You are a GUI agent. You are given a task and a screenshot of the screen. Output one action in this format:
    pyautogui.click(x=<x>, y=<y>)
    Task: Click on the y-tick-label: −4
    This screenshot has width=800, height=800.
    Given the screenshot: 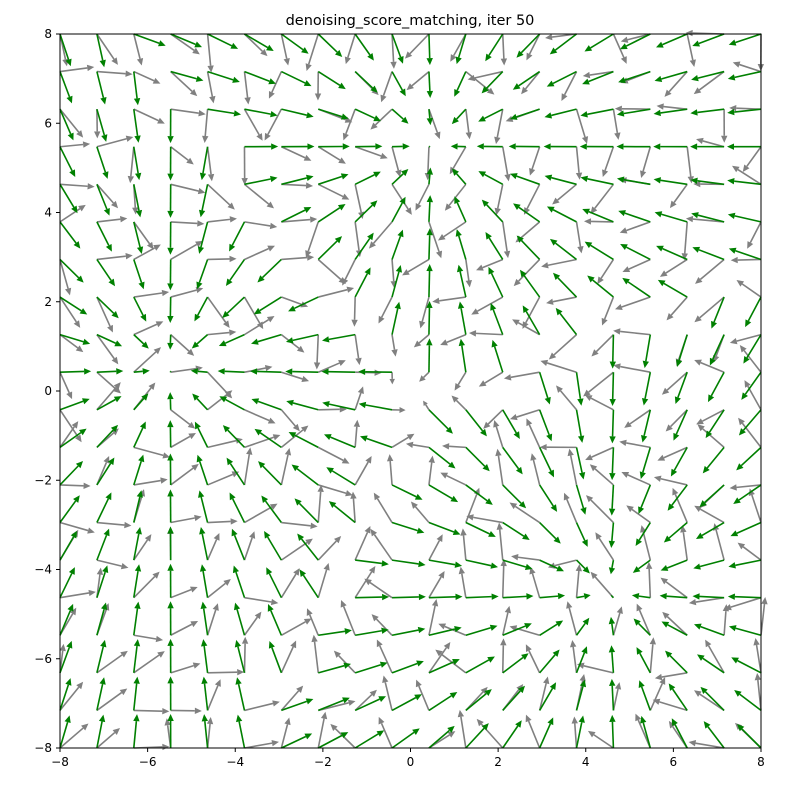 What is the action you would take?
    pyautogui.click(x=43, y=570)
    